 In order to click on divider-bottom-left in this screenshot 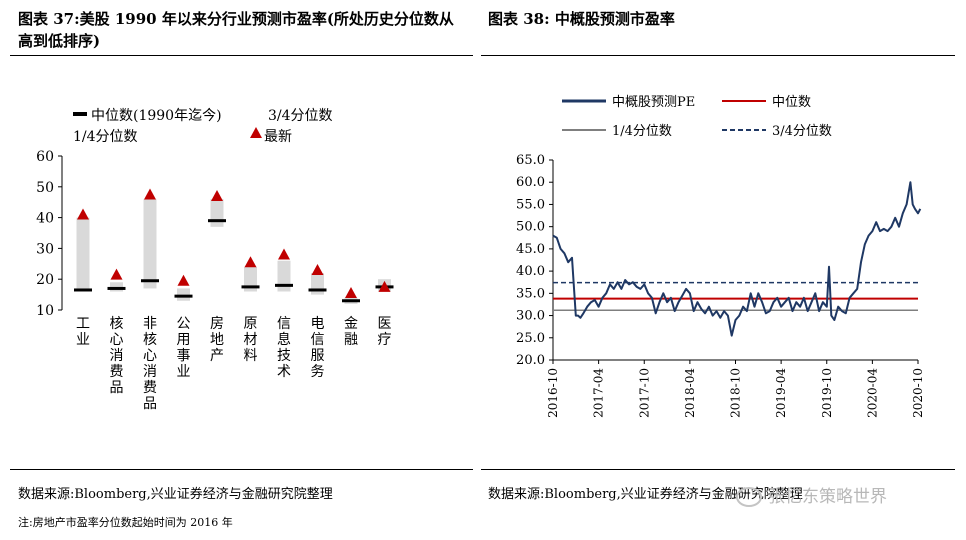, I will do `click(241, 469)`.